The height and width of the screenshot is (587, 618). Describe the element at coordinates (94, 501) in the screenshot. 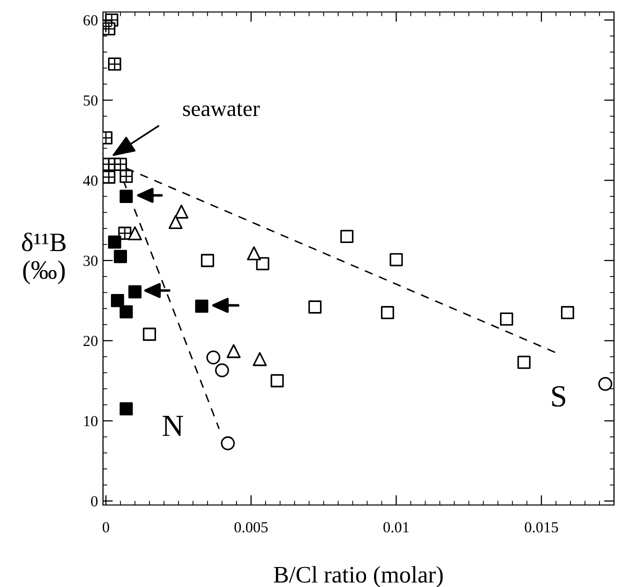

I see `y-tick-label: 0` at that location.